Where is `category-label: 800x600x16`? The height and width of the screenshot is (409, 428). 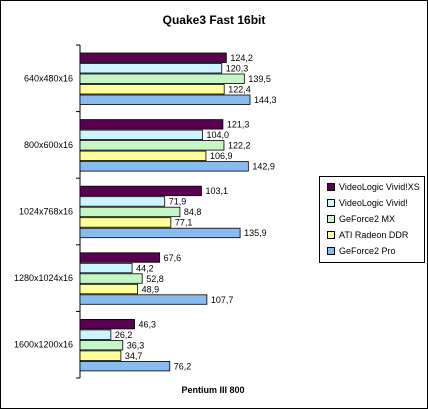 category-label: 800x600x16 is located at coordinates (48, 145).